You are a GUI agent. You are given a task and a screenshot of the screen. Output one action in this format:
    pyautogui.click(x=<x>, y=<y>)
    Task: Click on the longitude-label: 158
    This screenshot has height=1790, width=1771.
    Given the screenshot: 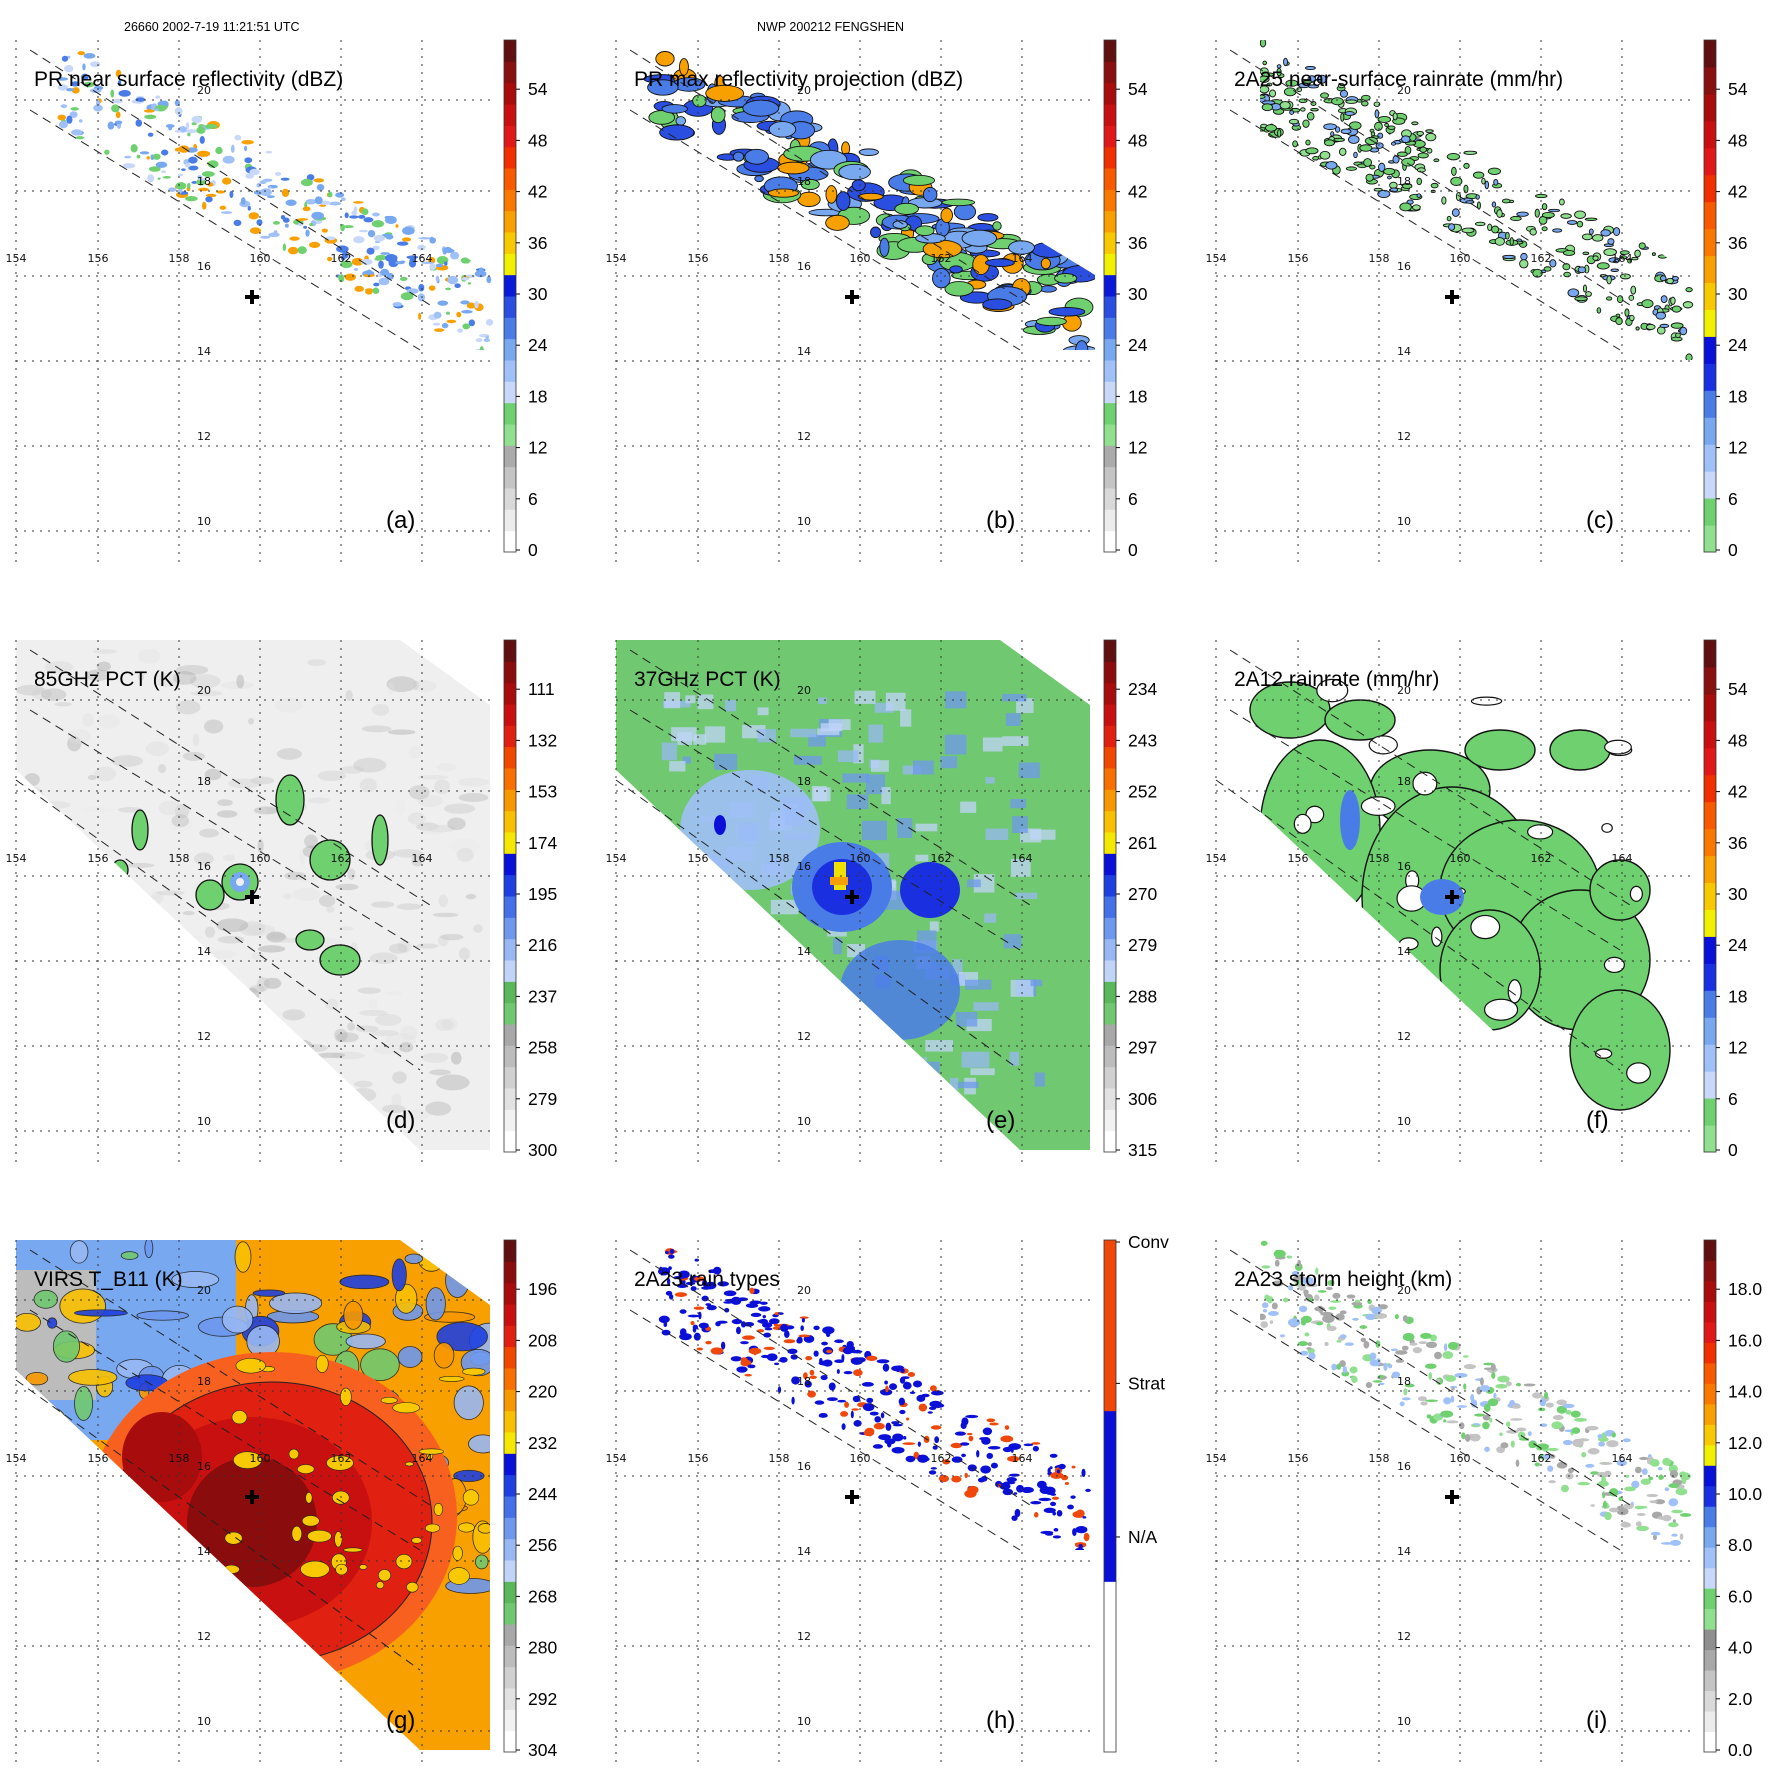 What is the action you would take?
    pyautogui.click(x=779, y=1458)
    